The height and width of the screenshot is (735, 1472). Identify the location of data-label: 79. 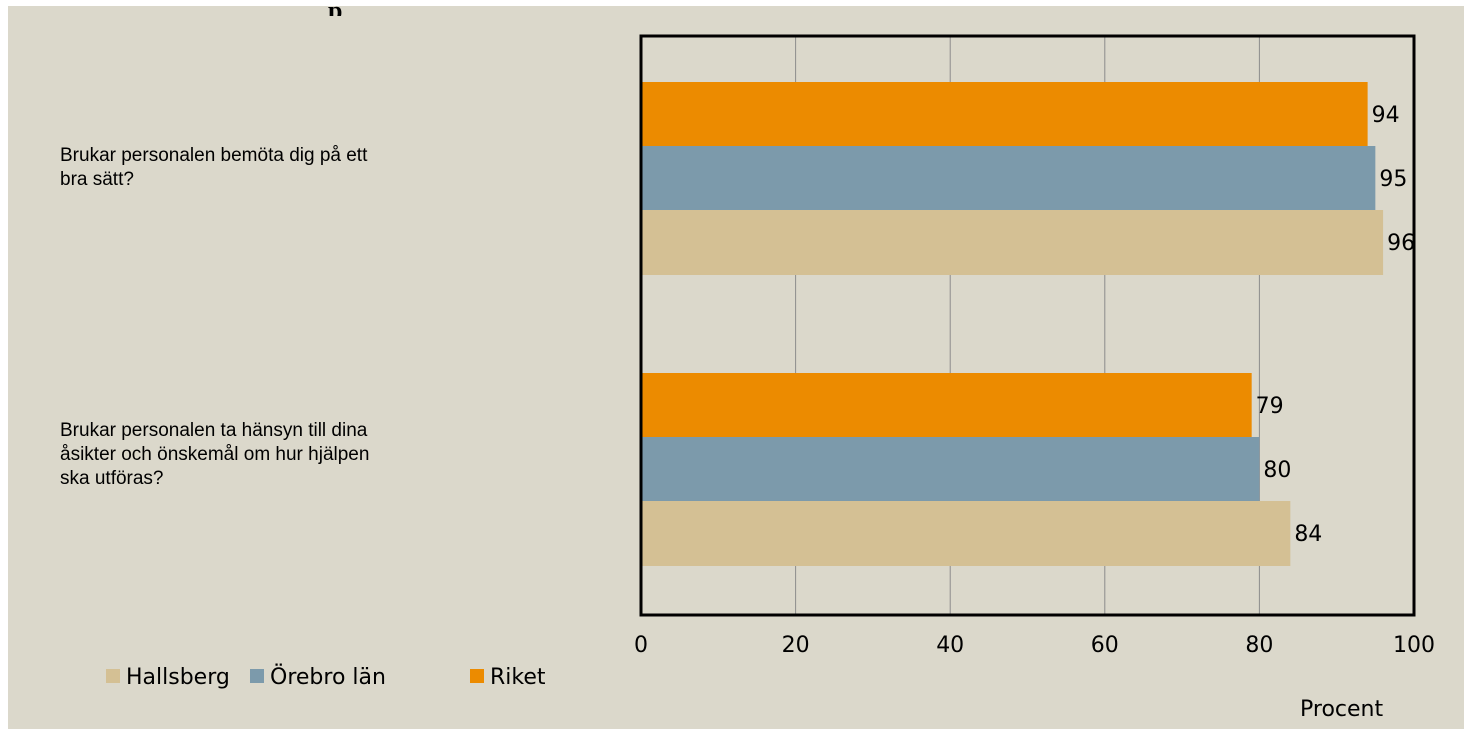
(1270, 406).